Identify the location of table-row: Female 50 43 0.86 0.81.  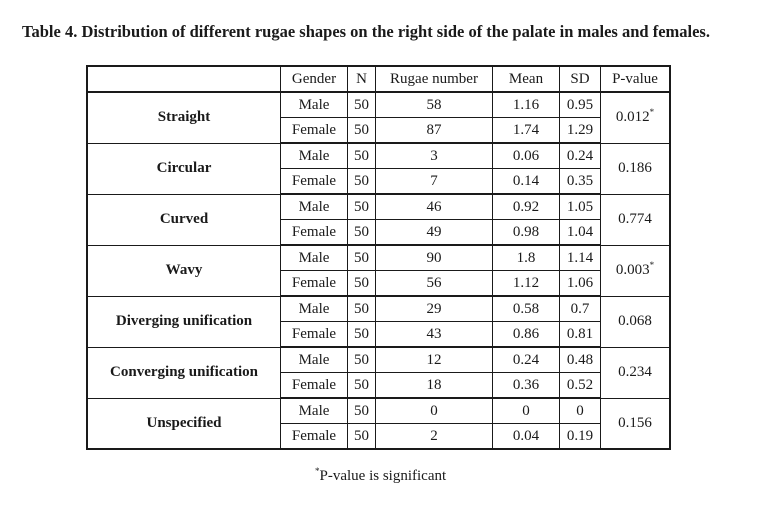
(378, 334).